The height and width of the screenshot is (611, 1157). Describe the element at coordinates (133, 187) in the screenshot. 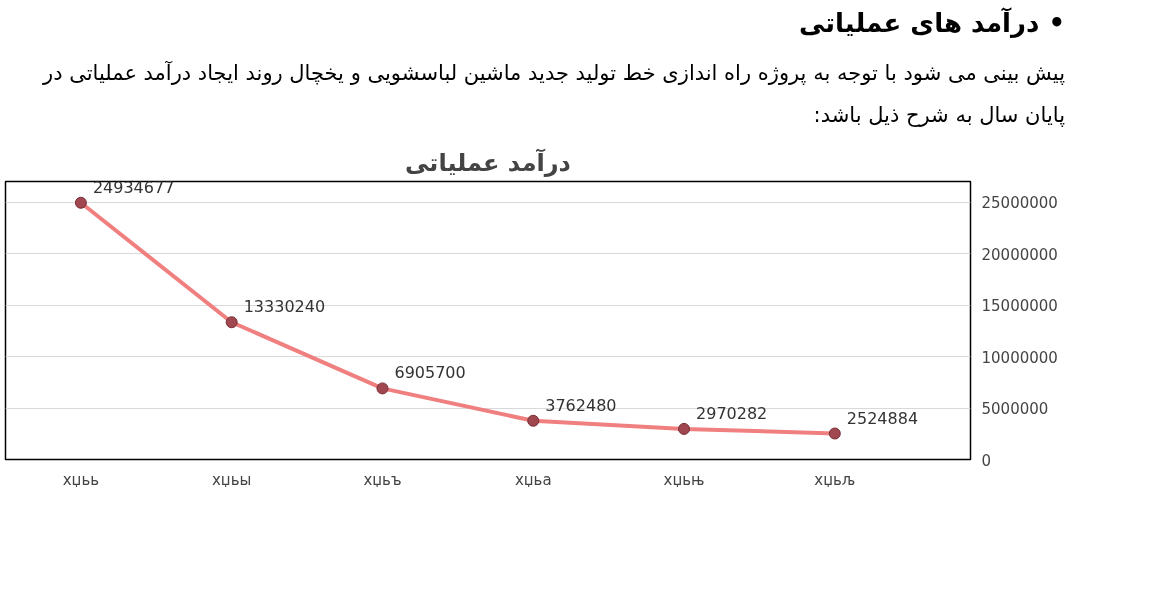

I see `data-label: 24934677` at that location.